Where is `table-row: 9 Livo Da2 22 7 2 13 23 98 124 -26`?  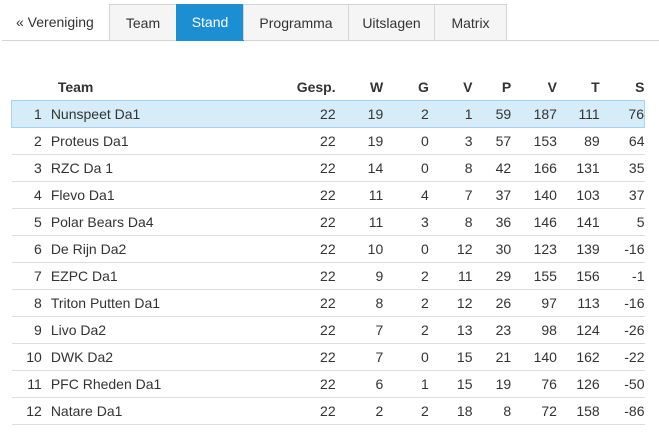 table-row: 9 Livo Da2 22 7 2 13 23 98 124 -26 is located at coordinates (328, 330).